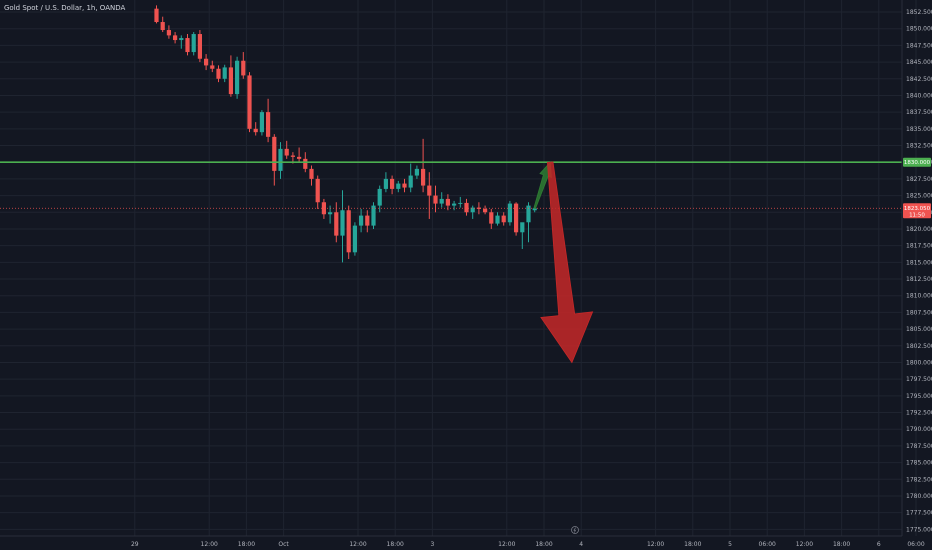 This screenshot has height=550, width=932. What do you see at coordinates (919, 296) in the screenshot?
I see `price-tick-label: 1810.000` at bounding box center [919, 296].